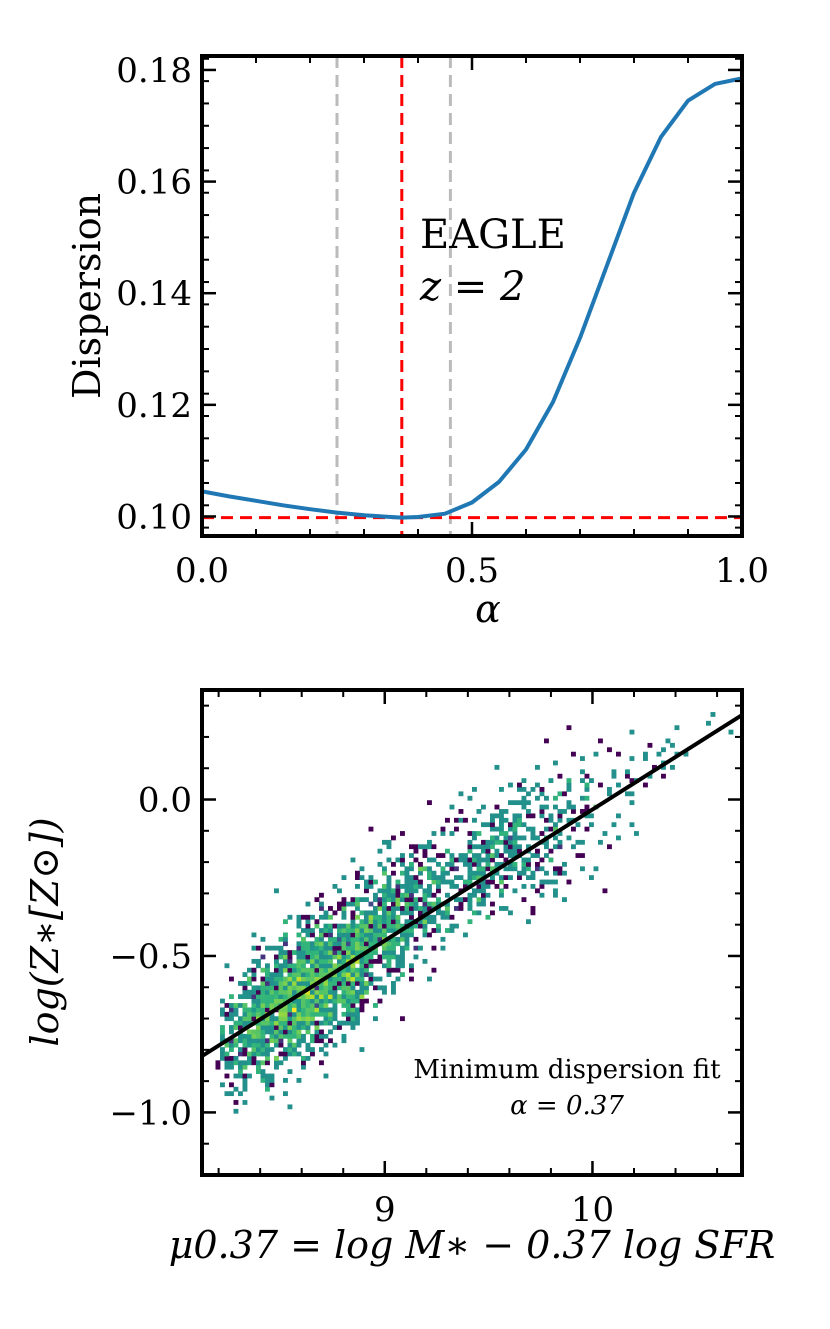 The width and height of the screenshot is (830, 1329). Describe the element at coordinates (567, 1106) in the screenshot. I see `fit-annotation-alpha: α = 0.37` at that location.